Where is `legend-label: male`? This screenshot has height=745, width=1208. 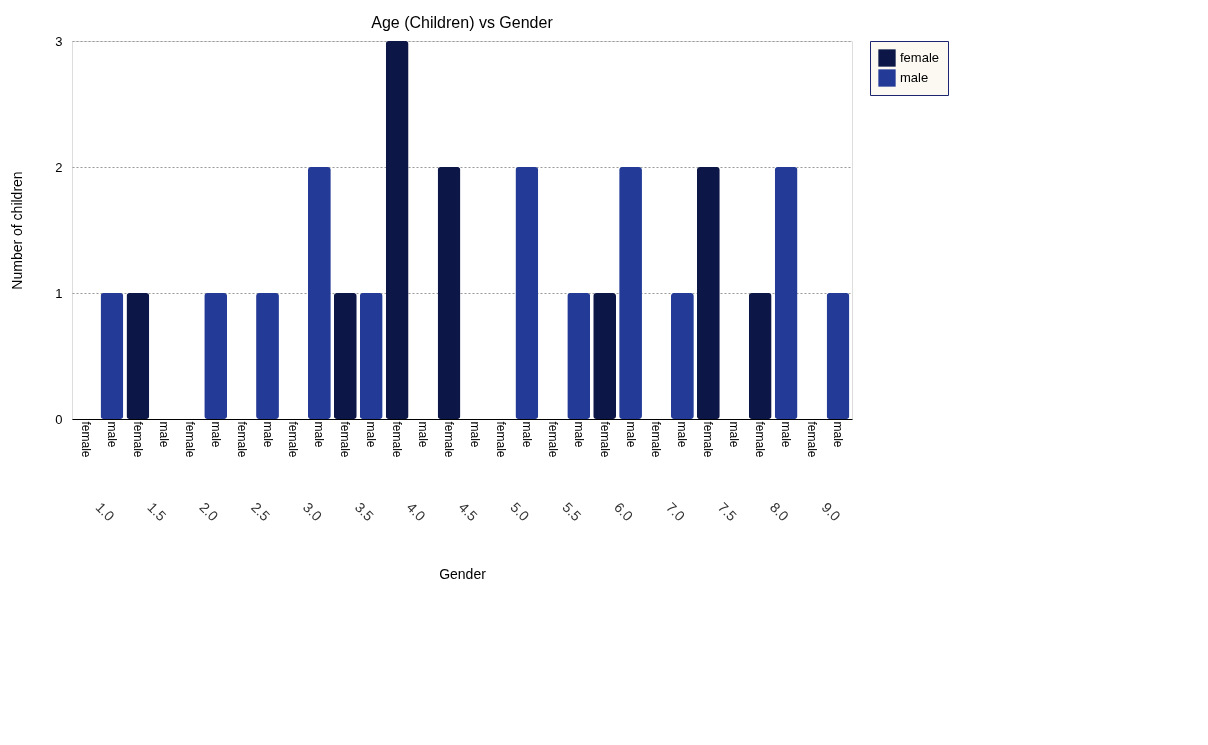 legend-label: male is located at coordinates (914, 77).